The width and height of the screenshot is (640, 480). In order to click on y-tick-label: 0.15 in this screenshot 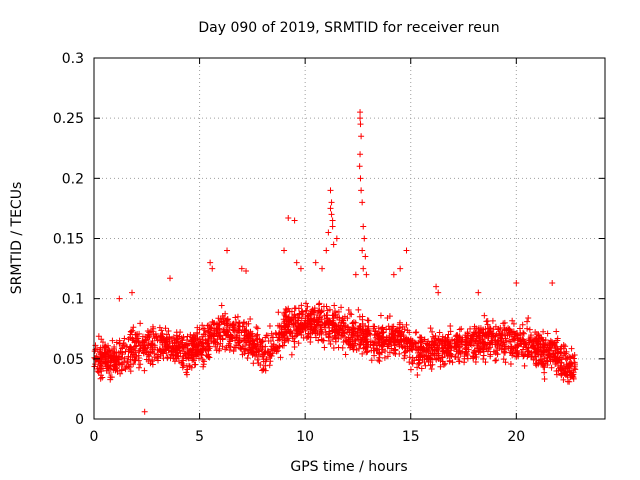, I will do `click(68, 240)`.